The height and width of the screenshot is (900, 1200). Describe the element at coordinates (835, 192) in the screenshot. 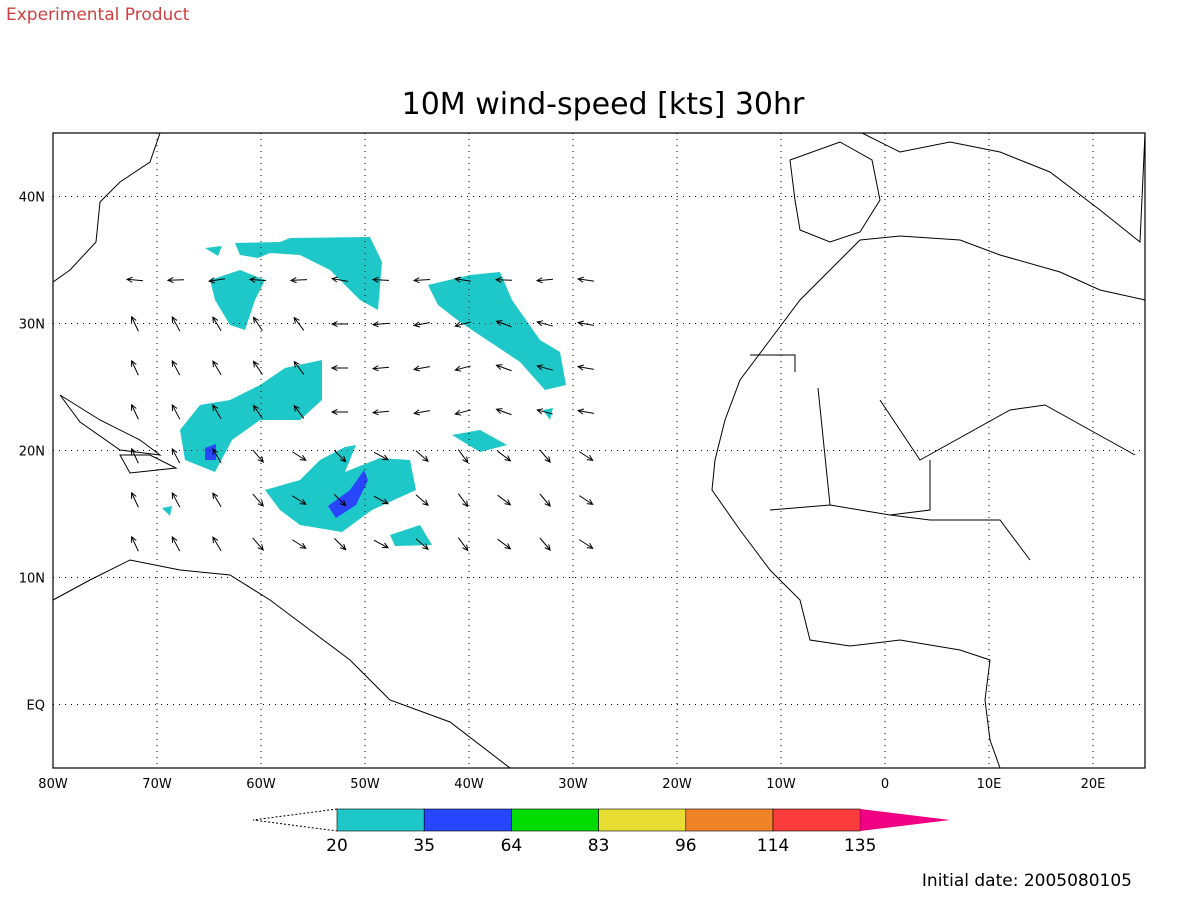

I see `iberia-outline` at that location.